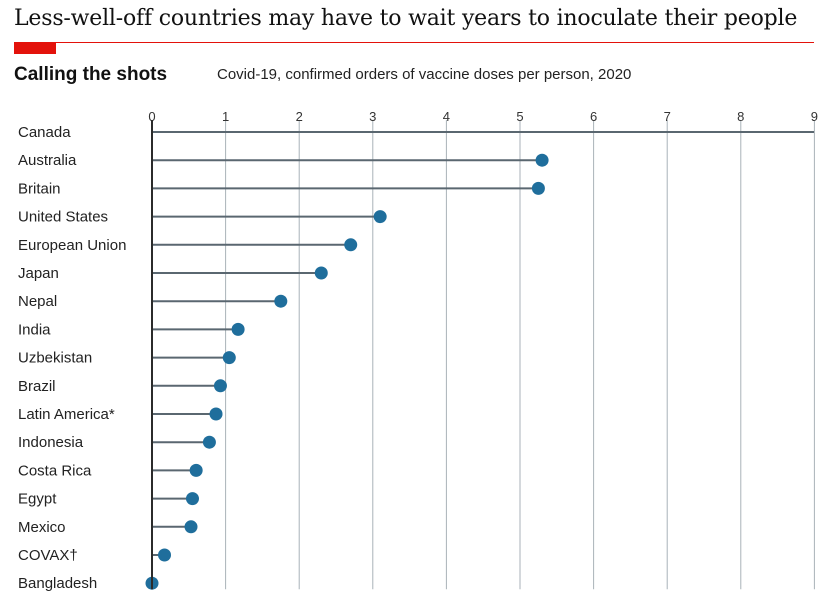 Image resolution: width=830 pixels, height=607 pixels. I want to click on category-label: Indonesia, so click(51, 442).